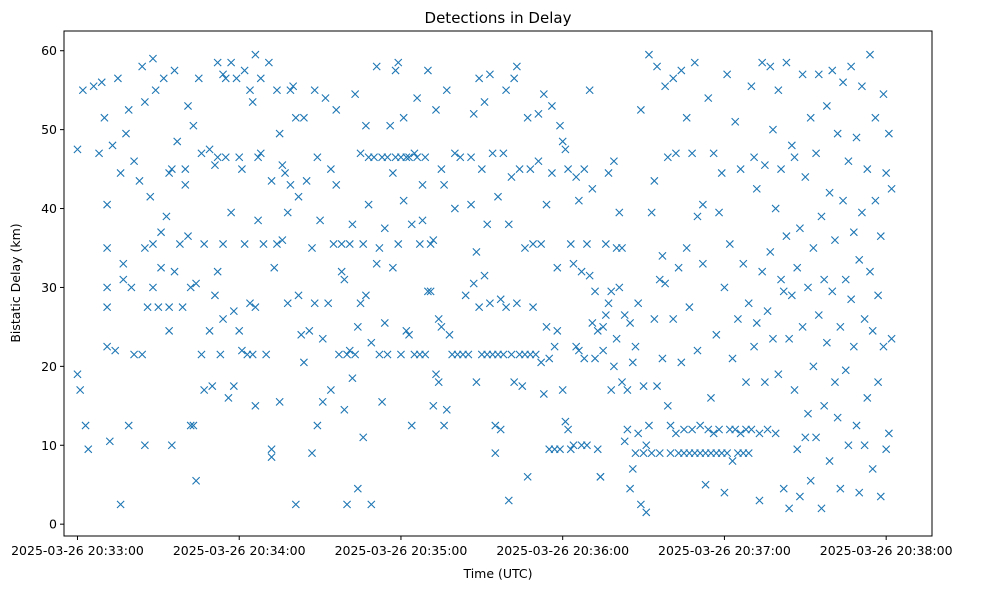  Describe the element at coordinates (49, 445) in the screenshot. I see `y-tick-label: 10` at that location.